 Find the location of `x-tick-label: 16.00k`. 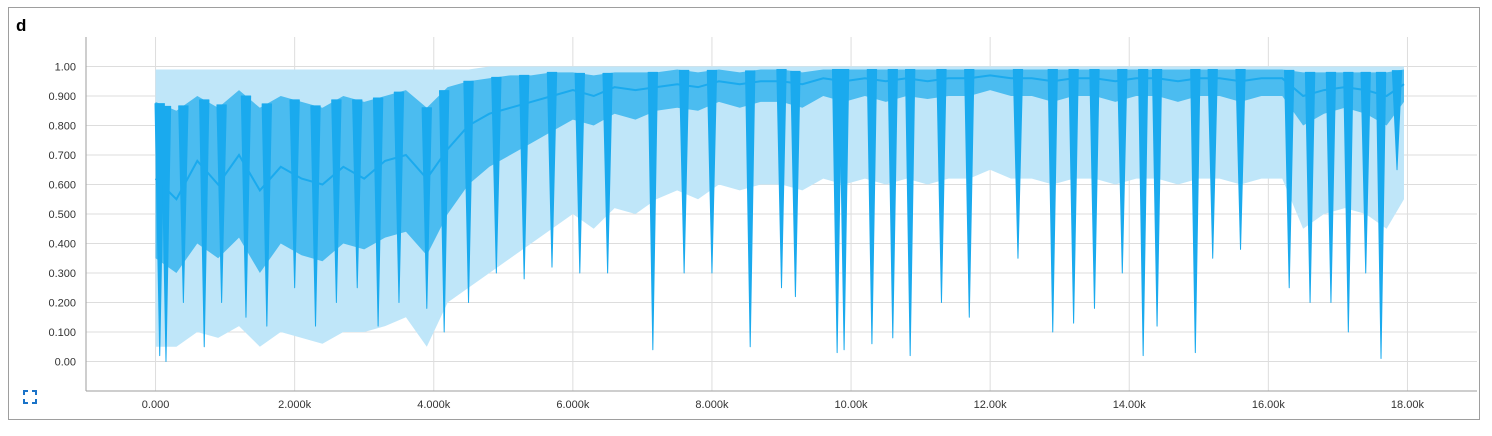

x-tick-label: 16.00k is located at coordinates (1269, 405).